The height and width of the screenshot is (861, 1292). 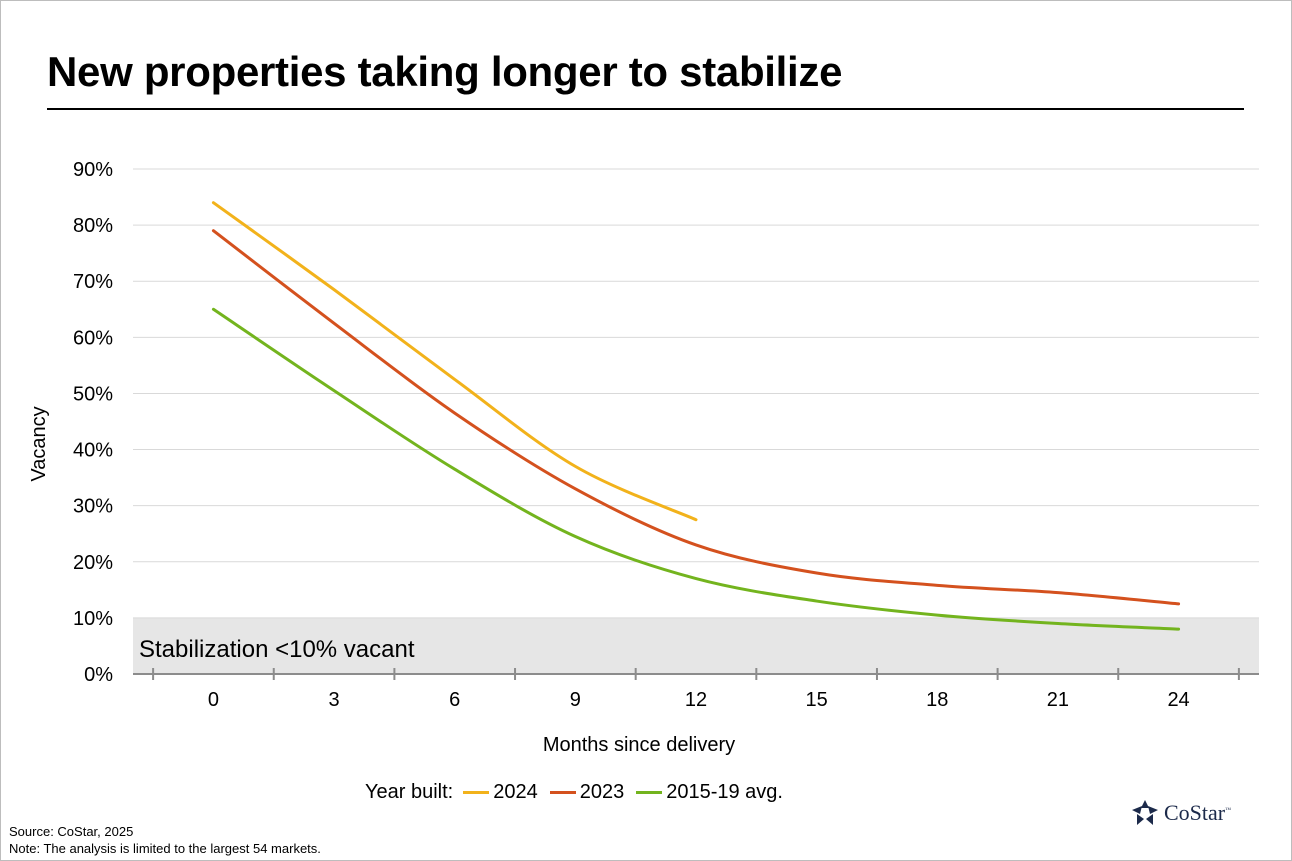 What do you see at coordinates (1195, 812) in the screenshot?
I see `logo-wordmark: CoStar` at bounding box center [1195, 812].